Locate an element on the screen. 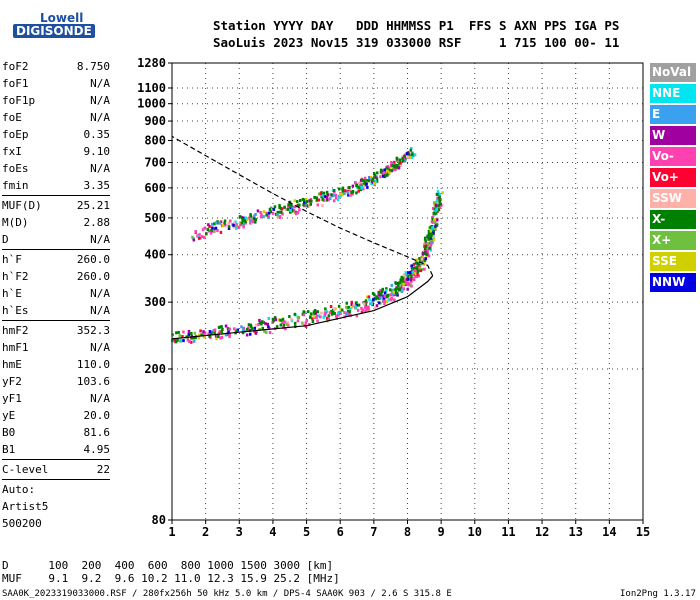 The width and height of the screenshot is (700, 600). param-label: C-level is located at coordinates (25, 469).